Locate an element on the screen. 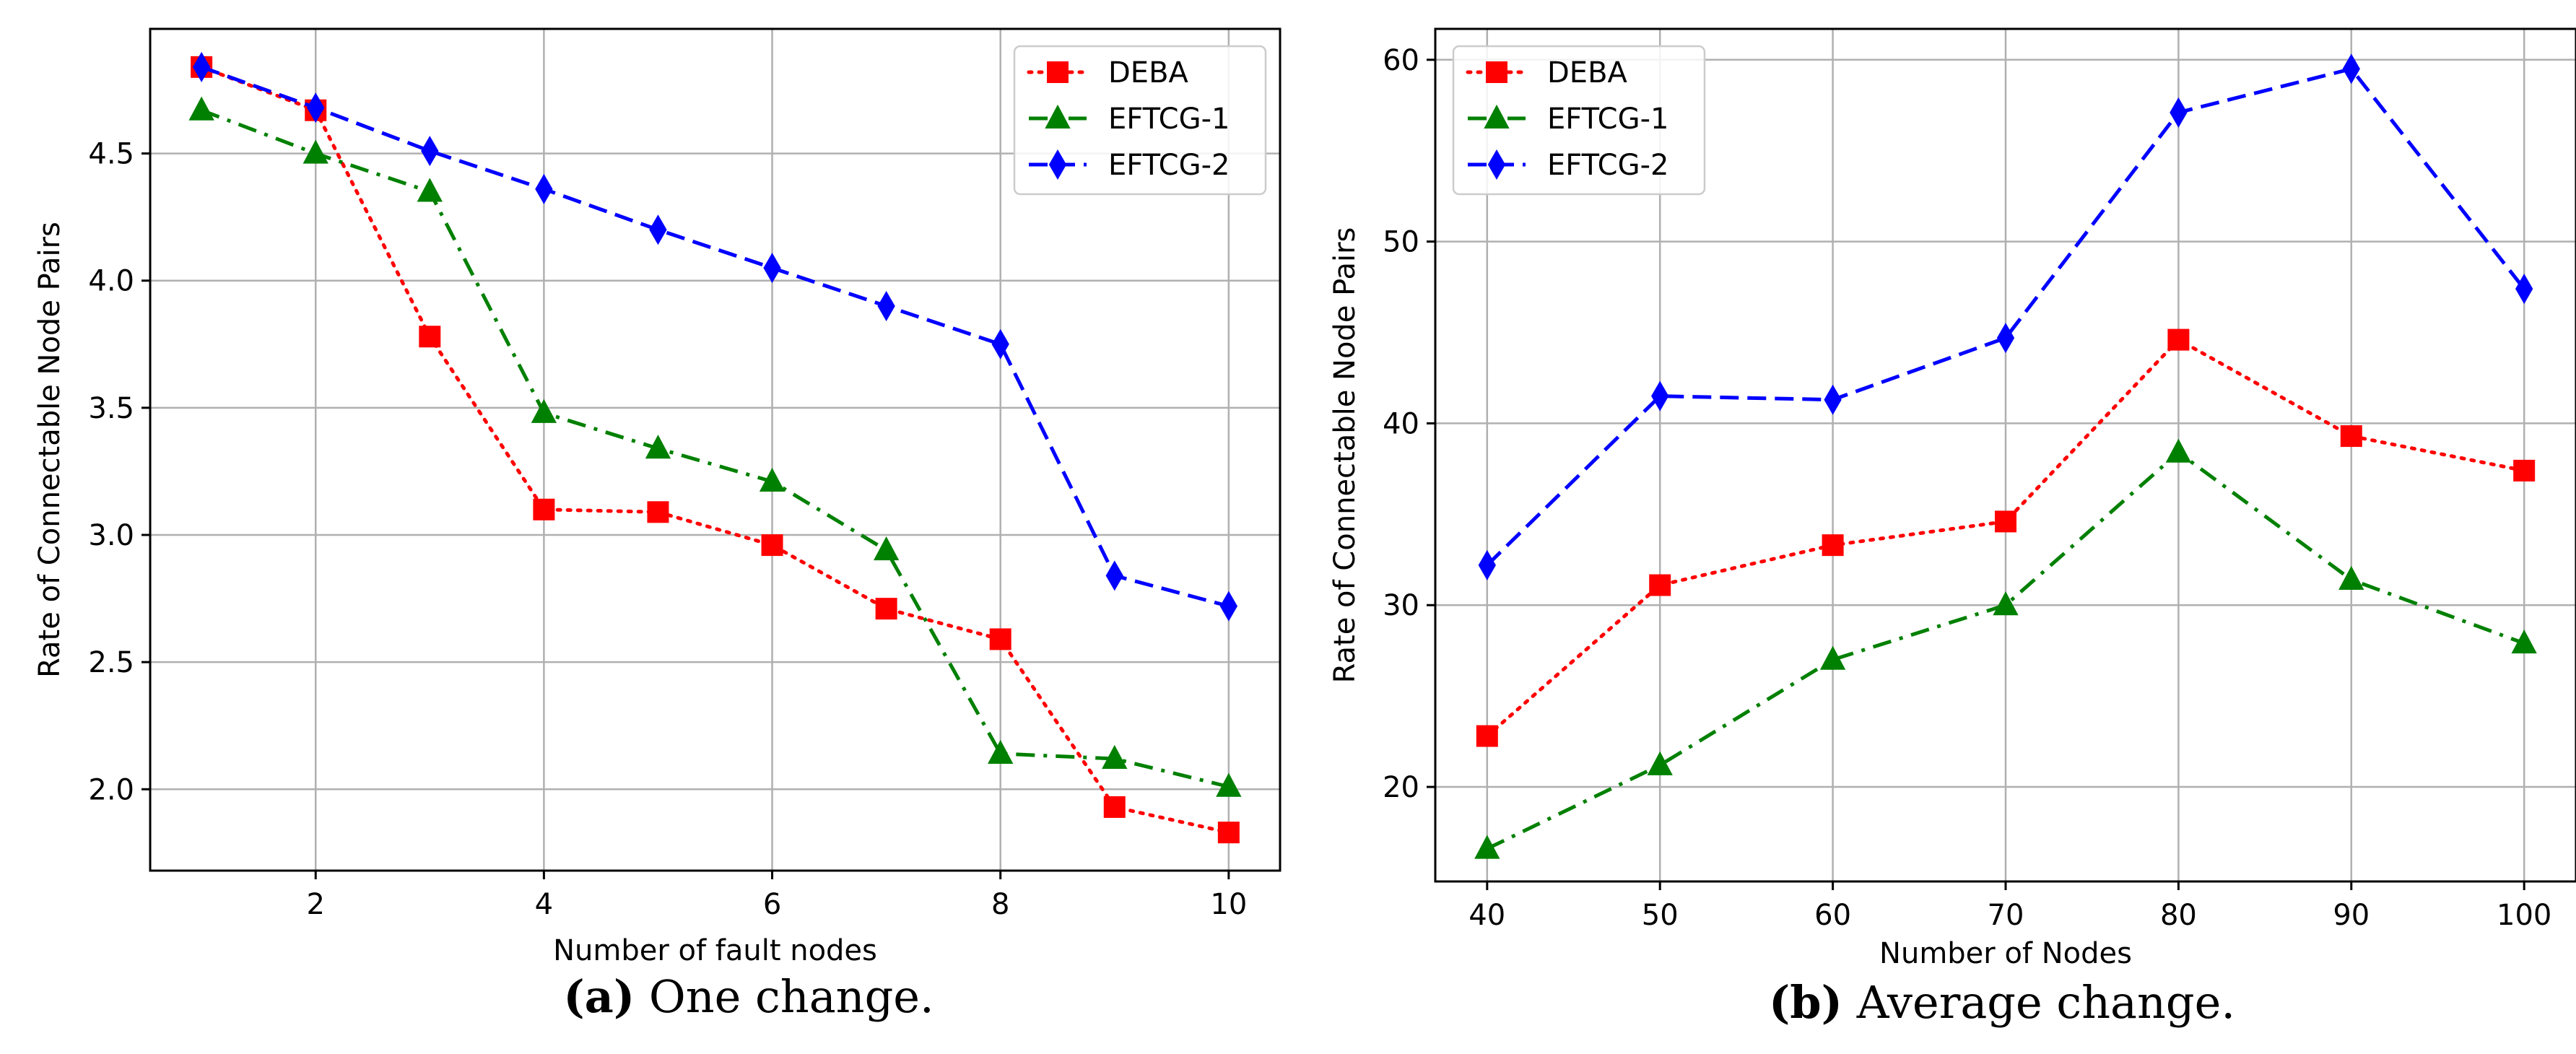 The image size is (2576, 1054). caption-b: (b) Average change. is located at coordinates (2002, 1002).